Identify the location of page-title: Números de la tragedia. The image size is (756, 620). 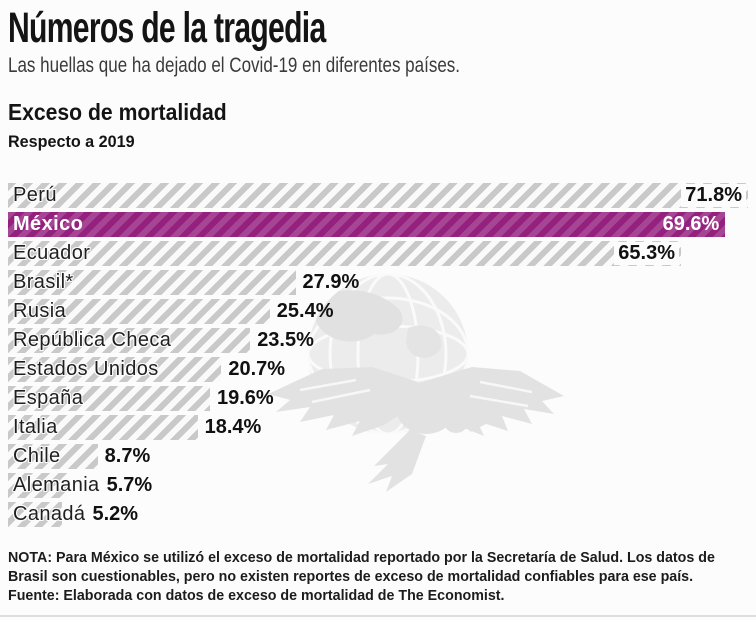
(167, 28).